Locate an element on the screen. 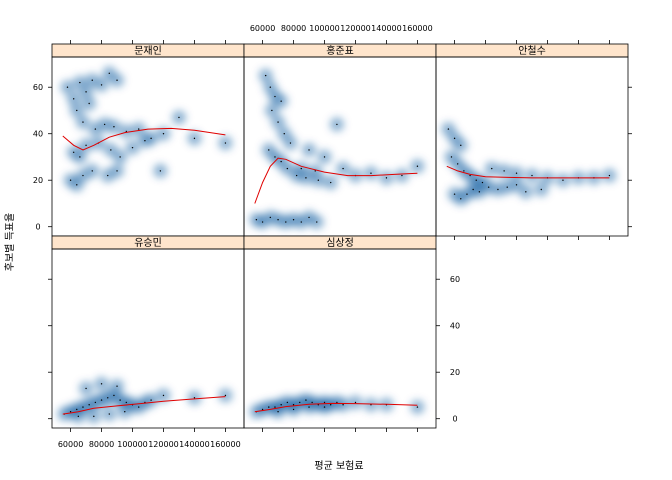  panel: 문재인 is located at coordinates (148, 140).